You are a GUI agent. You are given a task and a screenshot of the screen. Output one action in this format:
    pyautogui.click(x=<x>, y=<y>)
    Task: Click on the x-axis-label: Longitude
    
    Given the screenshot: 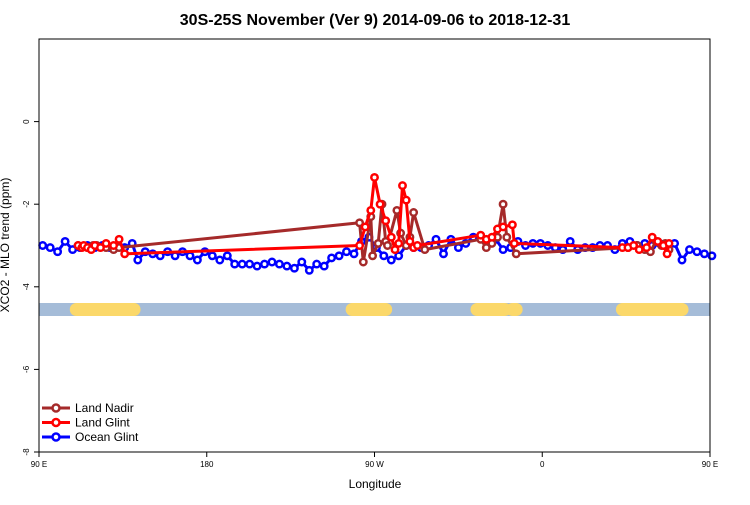 What is the action you would take?
    pyautogui.click(x=375, y=484)
    